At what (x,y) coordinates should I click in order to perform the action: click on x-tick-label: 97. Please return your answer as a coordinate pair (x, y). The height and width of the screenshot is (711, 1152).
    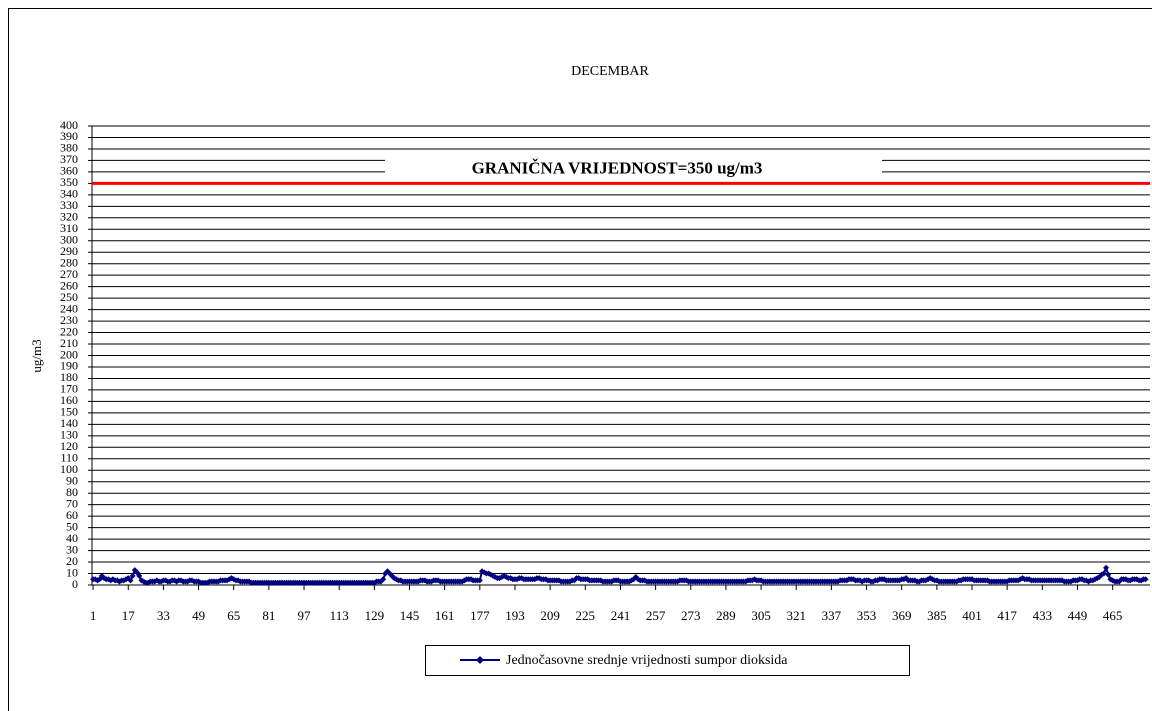
    Looking at the image, I should click on (305, 615).